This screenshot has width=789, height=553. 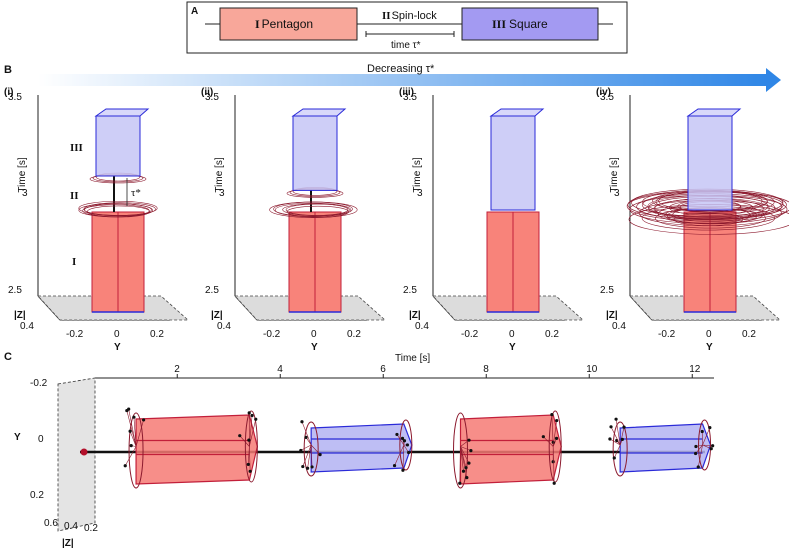 I want to click on phase-label-III: III, so click(x=76, y=148).